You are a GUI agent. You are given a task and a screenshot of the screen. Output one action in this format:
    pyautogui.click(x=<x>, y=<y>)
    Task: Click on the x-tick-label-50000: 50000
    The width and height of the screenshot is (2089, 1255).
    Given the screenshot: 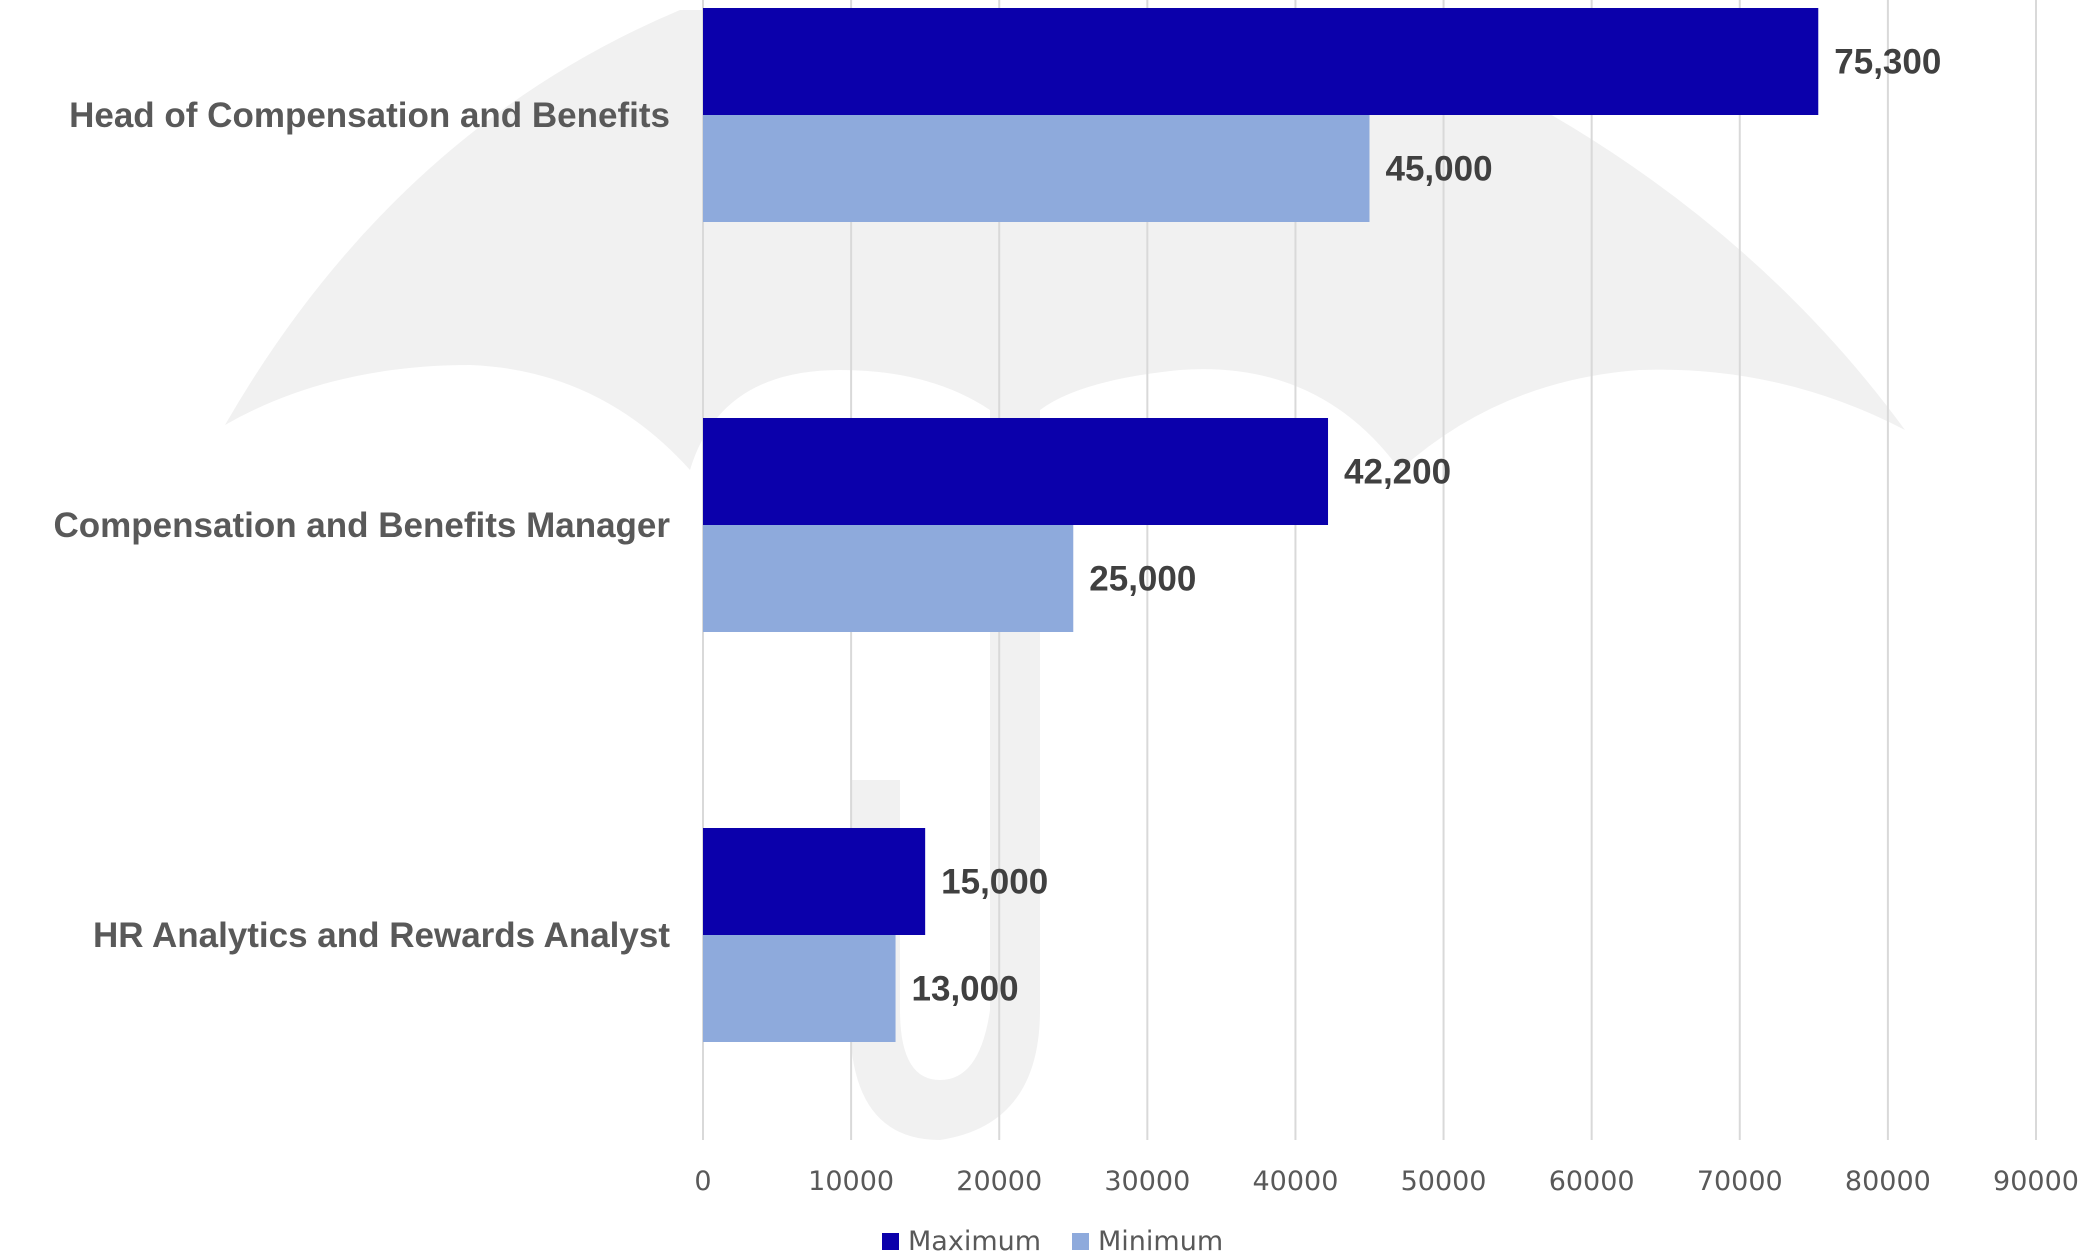 What is the action you would take?
    pyautogui.click(x=1444, y=1181)
    